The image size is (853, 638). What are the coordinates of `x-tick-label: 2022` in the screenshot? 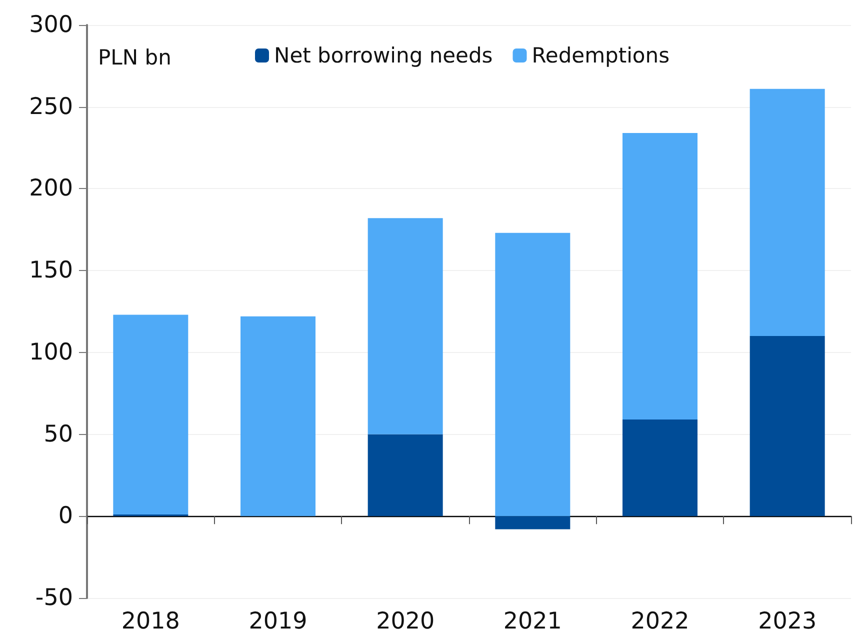 It's located at (660, 621).